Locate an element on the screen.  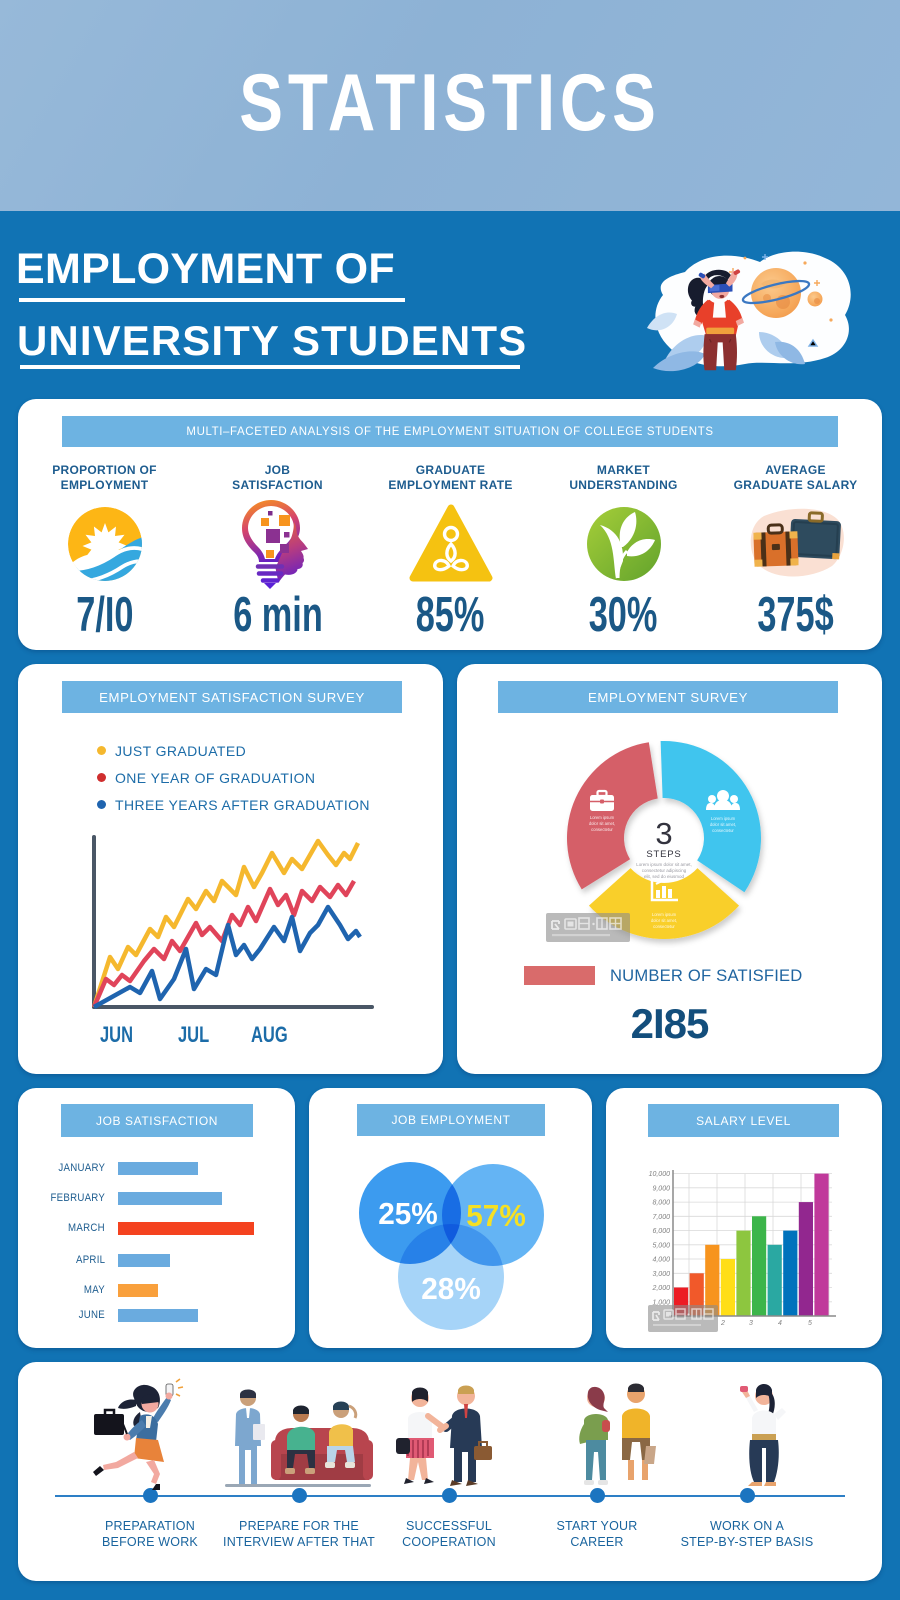
svg-text: 10,000 is located at coordinates (660, 1174).